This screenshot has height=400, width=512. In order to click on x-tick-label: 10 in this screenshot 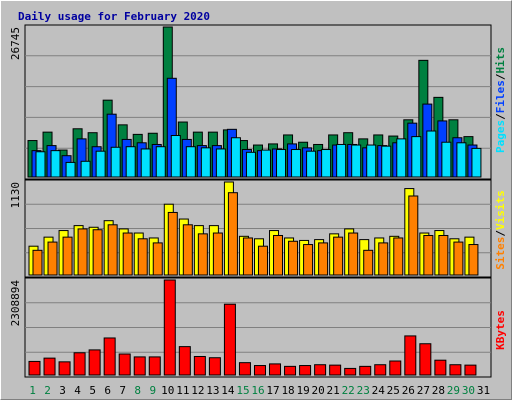, I will do `click(167, 390)`.